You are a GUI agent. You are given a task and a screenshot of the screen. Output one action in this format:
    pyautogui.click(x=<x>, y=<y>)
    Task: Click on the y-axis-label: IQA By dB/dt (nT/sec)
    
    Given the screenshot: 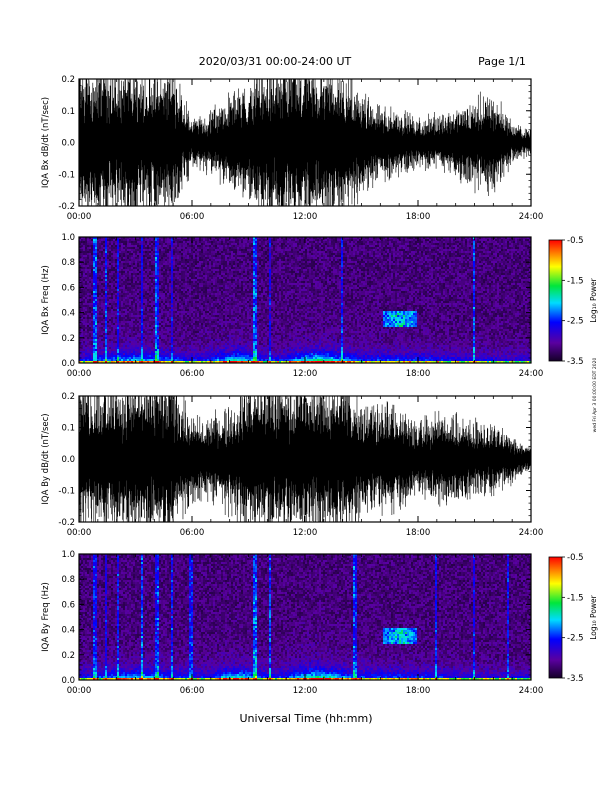 What is the action you would take?
    pyautogui.click(x=46, y=458)
    